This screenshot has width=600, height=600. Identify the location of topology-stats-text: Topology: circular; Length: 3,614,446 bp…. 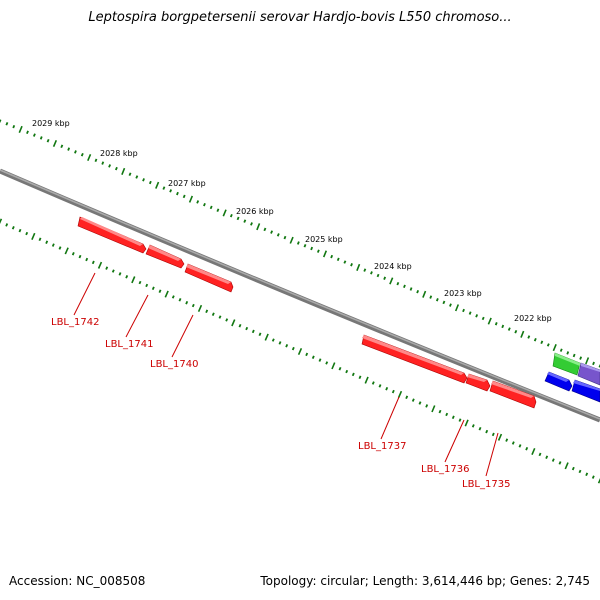
(425, 581).